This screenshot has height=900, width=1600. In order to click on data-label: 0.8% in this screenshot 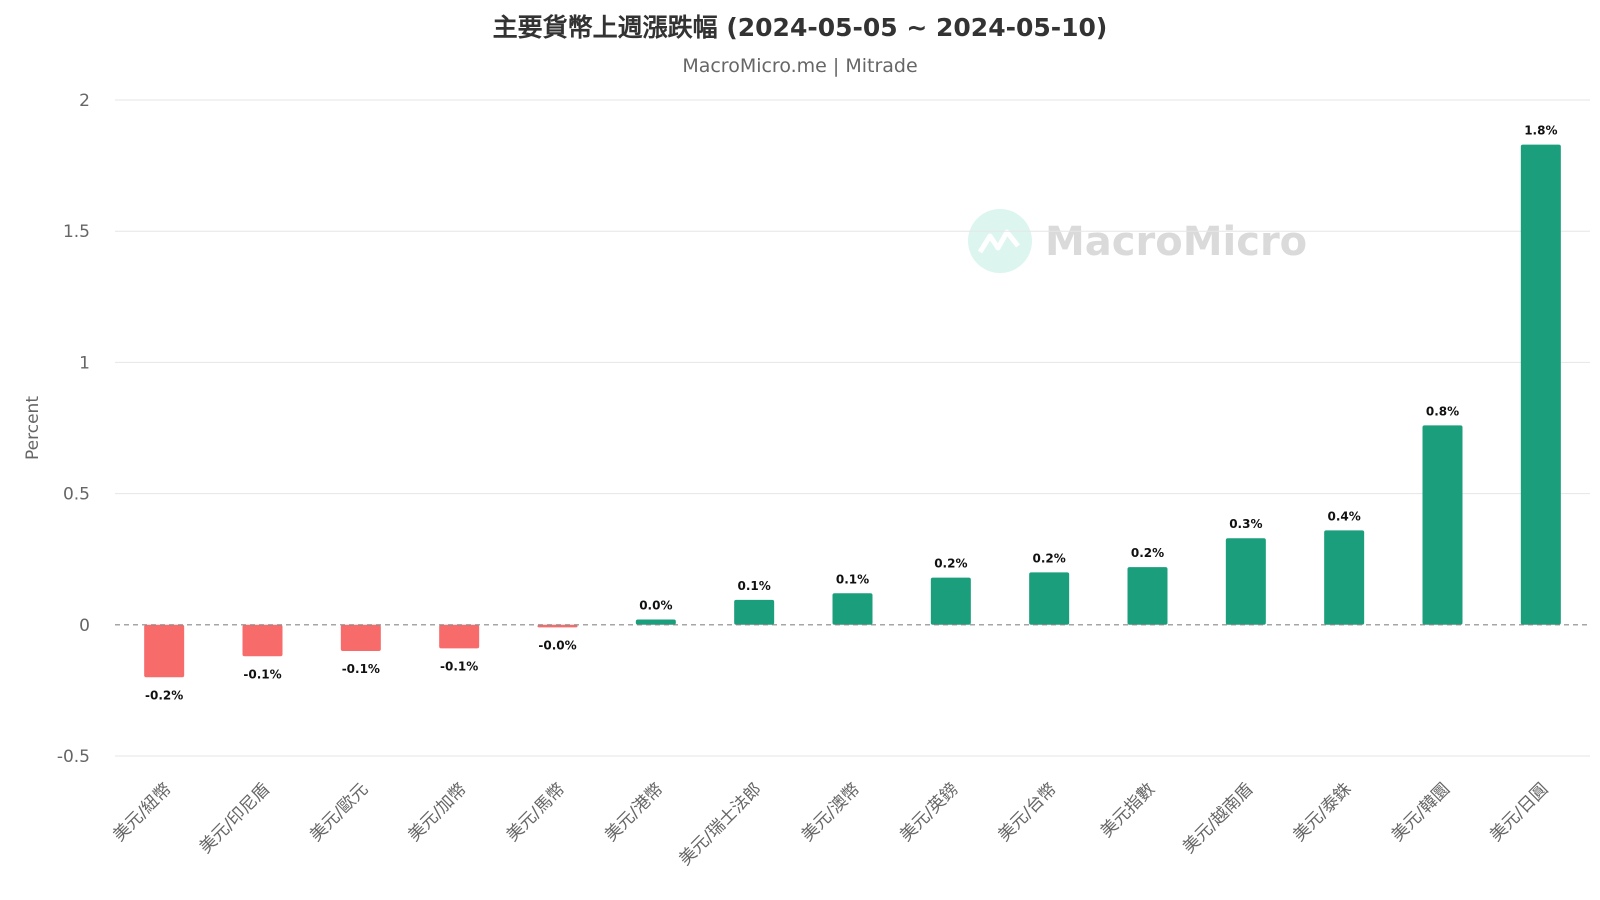, I will do `click(1442, 411)`.